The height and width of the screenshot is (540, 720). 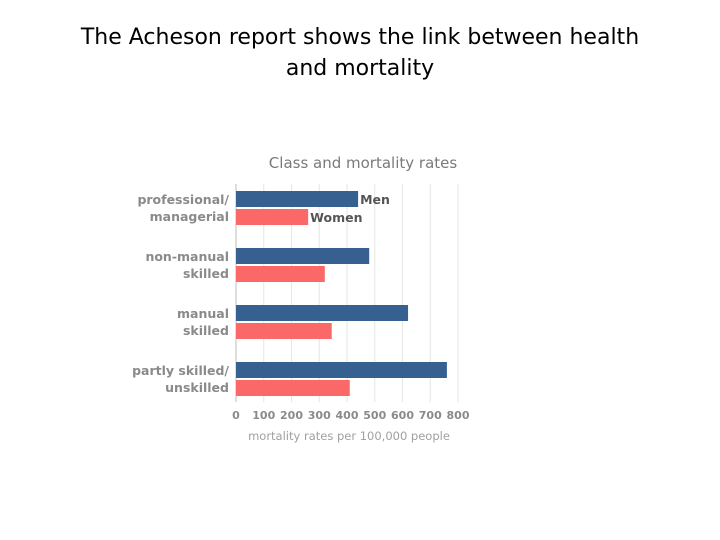 I want to click on x-axis-label: mortality rates per 100,000 people, so click(x=349, y=436).